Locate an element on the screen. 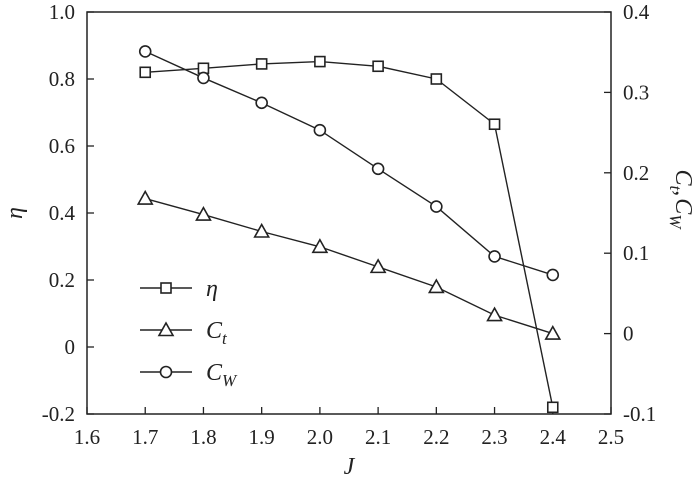 This screenshot has width=700, height=477. x-tick-label: 1.9 is located at coordinates (262, 437).